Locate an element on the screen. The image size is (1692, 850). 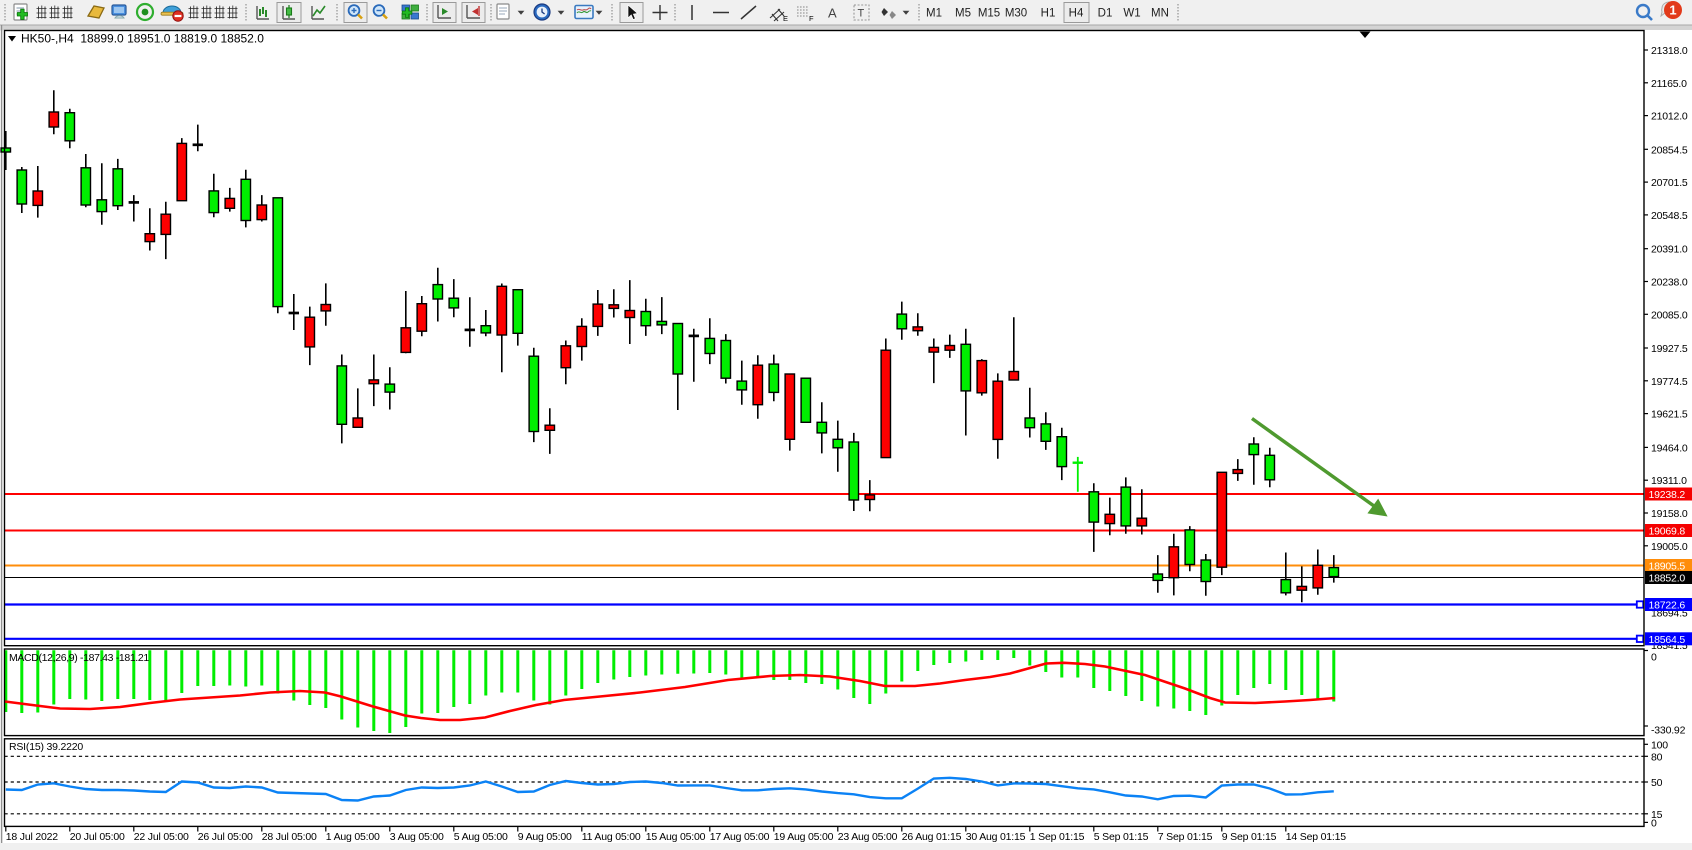
svg-text: 100 is located at coordinates (1659, 745).